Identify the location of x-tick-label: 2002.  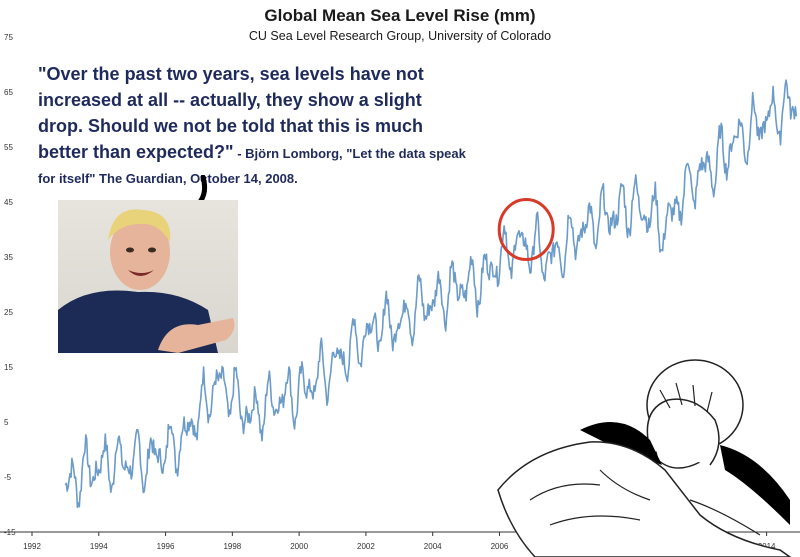
(366, 546).